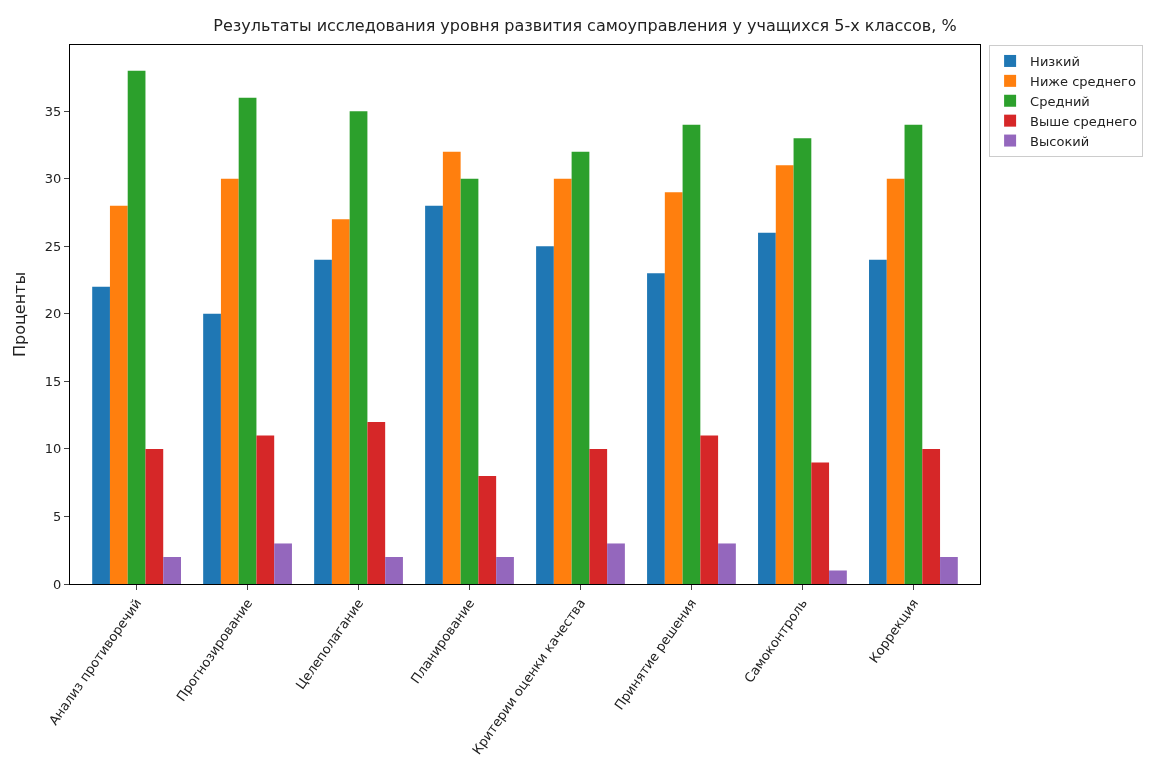 The width and height of the screenshot is (1170, 784). What do you see at coordinates (53, 111) in the screenshot?
I see `y-tick-label: 35` at bounding box center [53, 111].